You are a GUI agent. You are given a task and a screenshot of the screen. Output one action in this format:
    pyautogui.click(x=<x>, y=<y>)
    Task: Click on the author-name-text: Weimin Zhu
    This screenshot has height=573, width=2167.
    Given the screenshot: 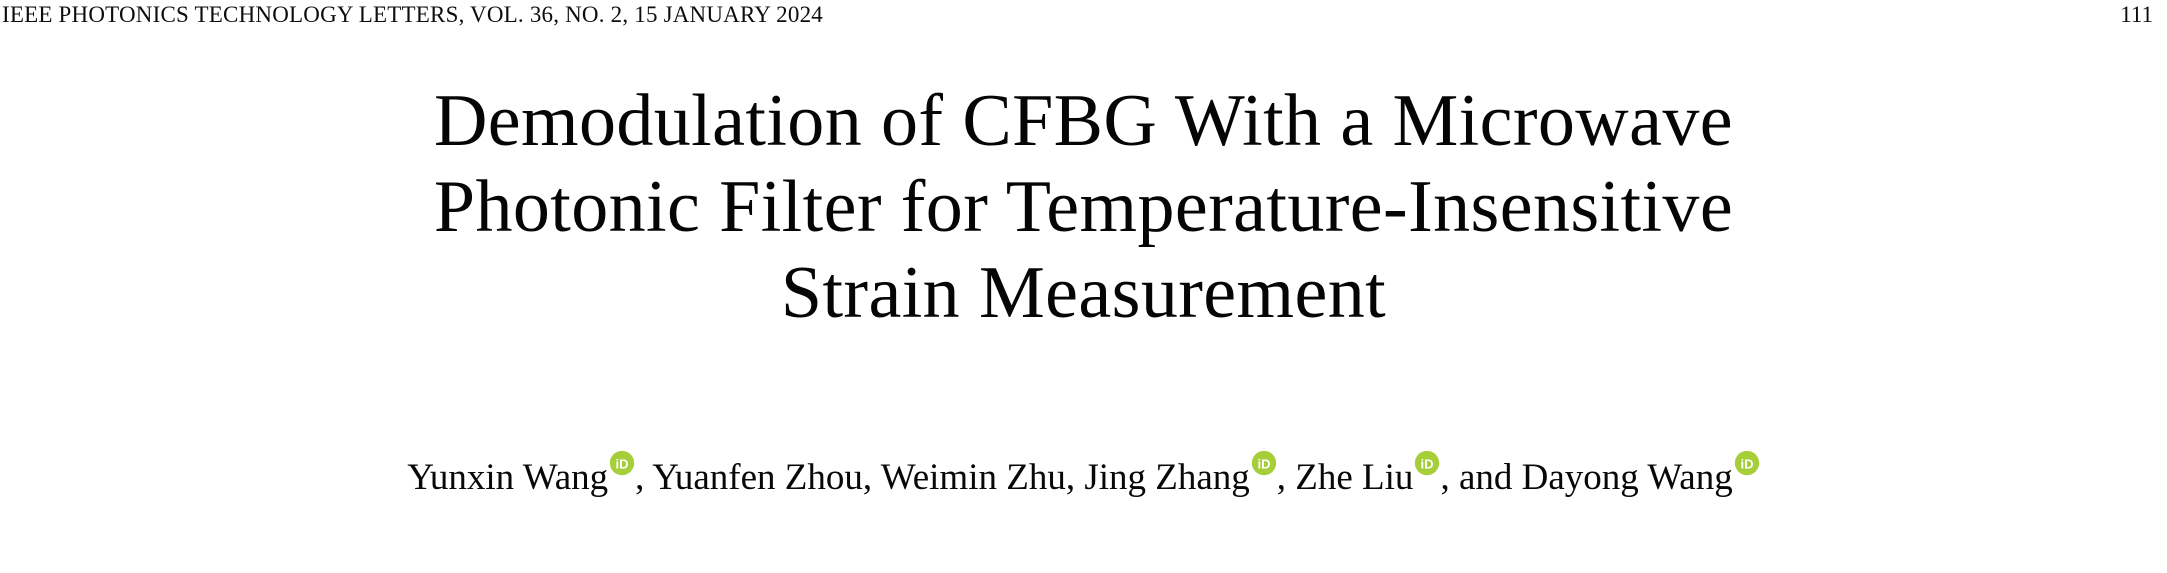 What is the action you would take?
    pyautogui.click(x=973, y=477)
    